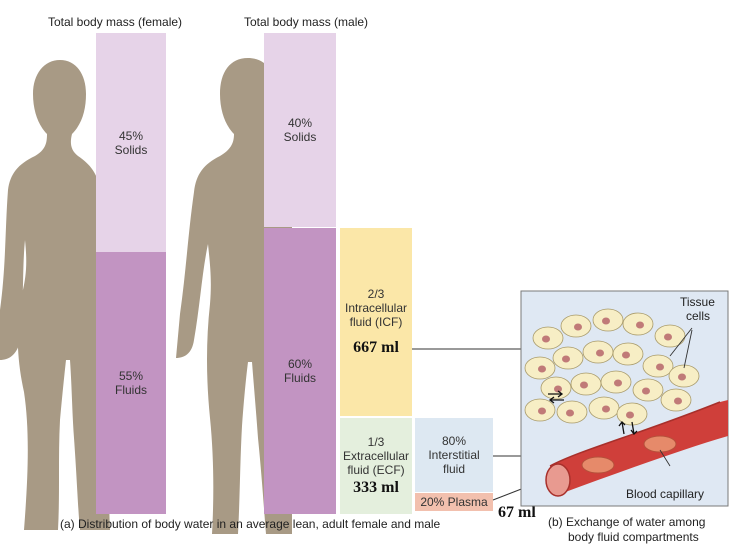 Image resolution: width=736 pixels, height=549 pixels. I want to click on female-fluids-bar: 55% Fluids, so click(131, 383).